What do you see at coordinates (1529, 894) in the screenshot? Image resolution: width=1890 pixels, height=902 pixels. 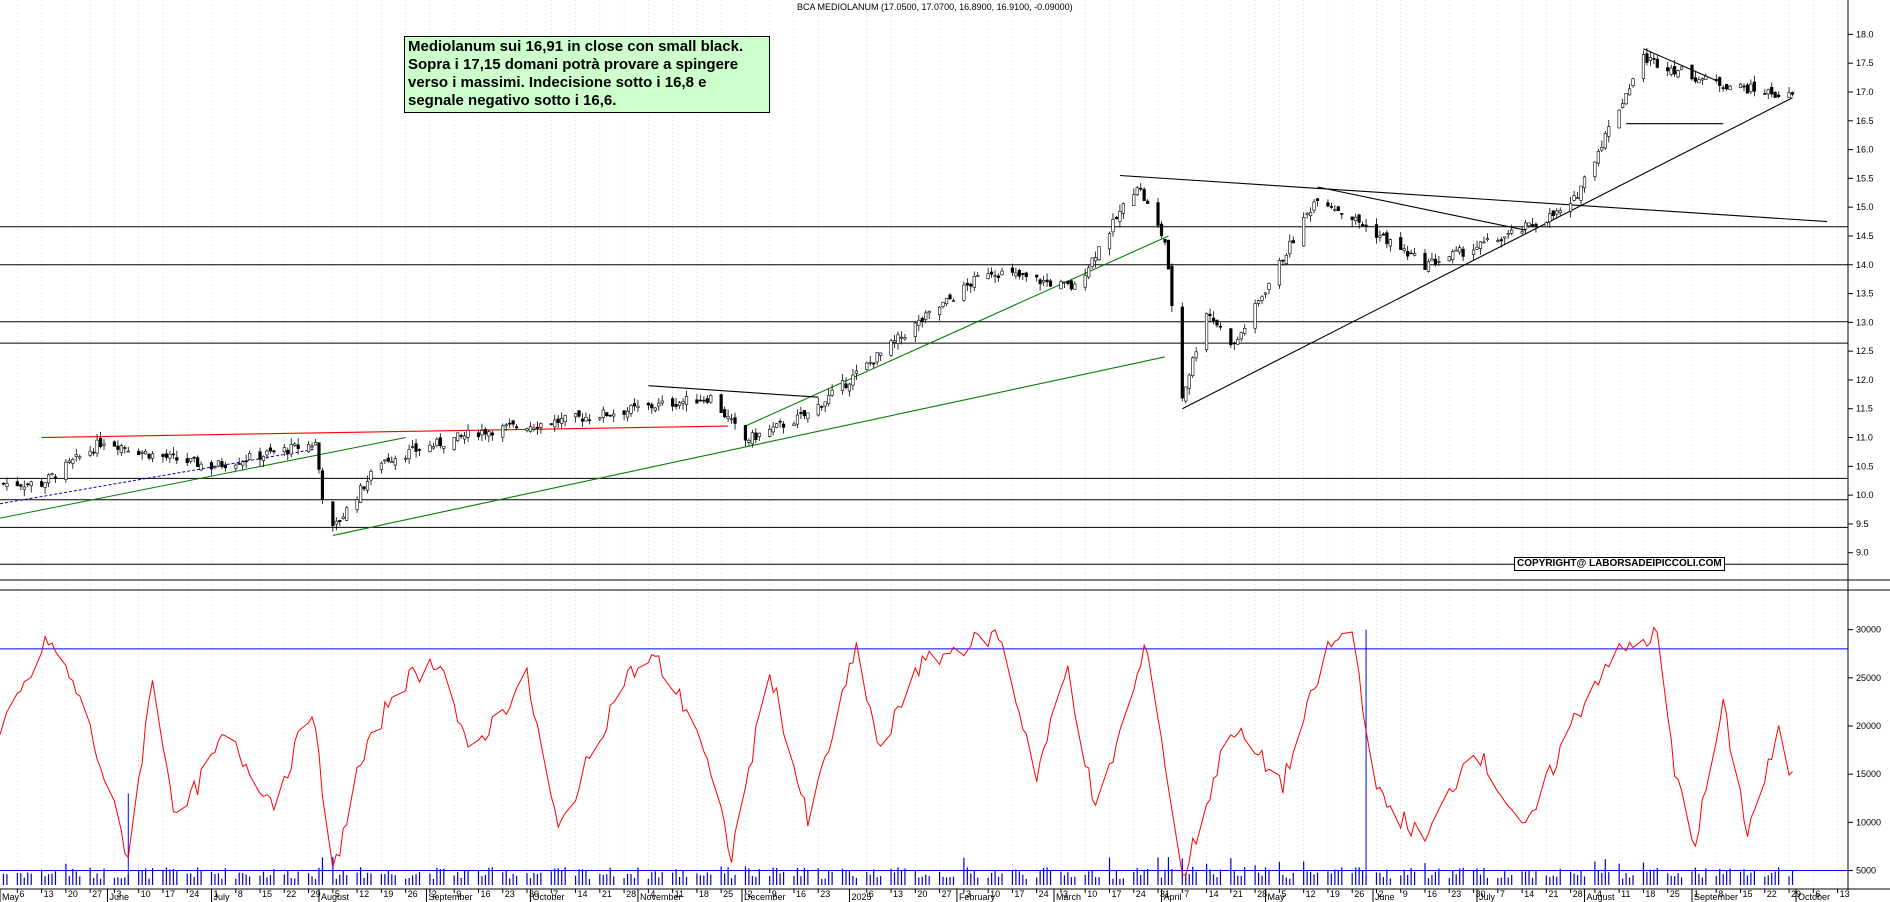 I see `x-tick-label: 14` at bounding box center [1529, 894].